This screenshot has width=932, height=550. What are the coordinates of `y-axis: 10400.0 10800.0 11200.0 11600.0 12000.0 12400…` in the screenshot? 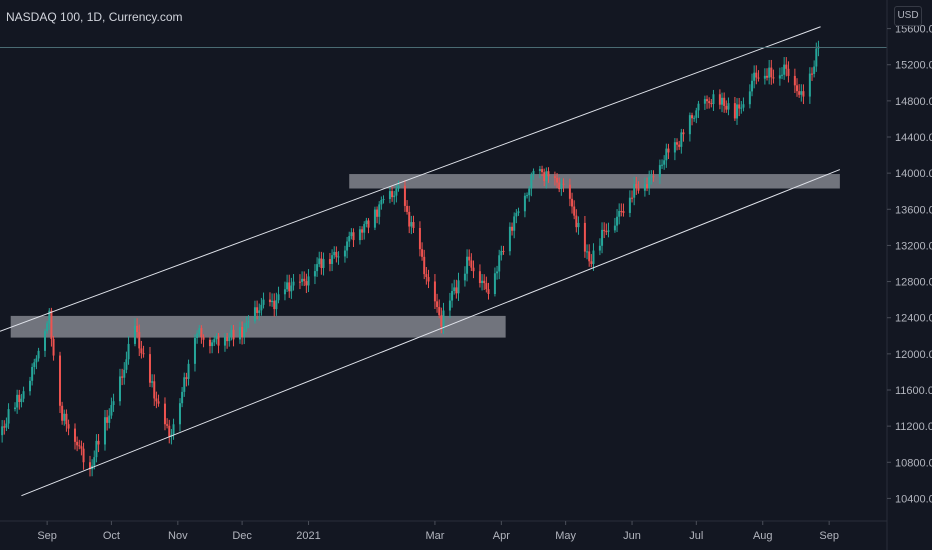 It's located at (909, 265).